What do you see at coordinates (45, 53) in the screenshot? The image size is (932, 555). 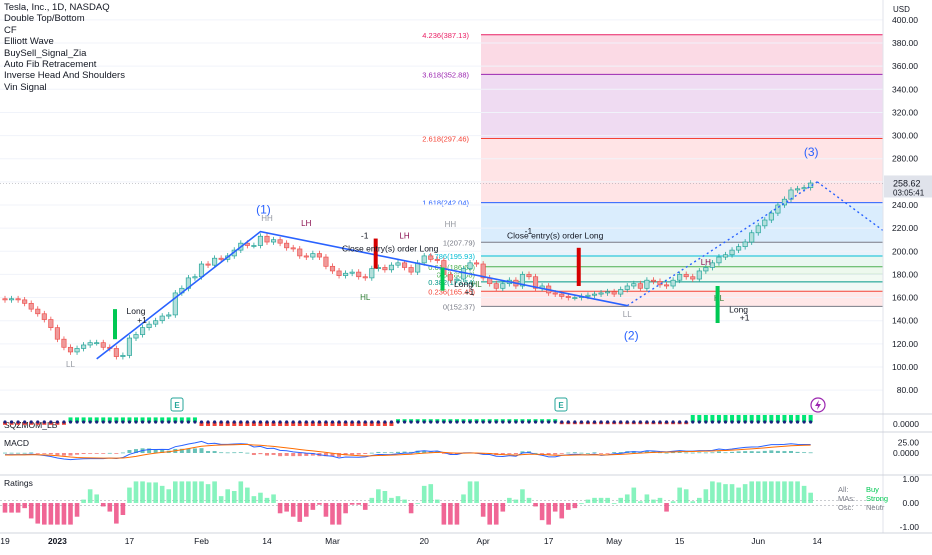 I see `legend-study: BuySell_Signal_Zia` at bounding box center [45, 53].